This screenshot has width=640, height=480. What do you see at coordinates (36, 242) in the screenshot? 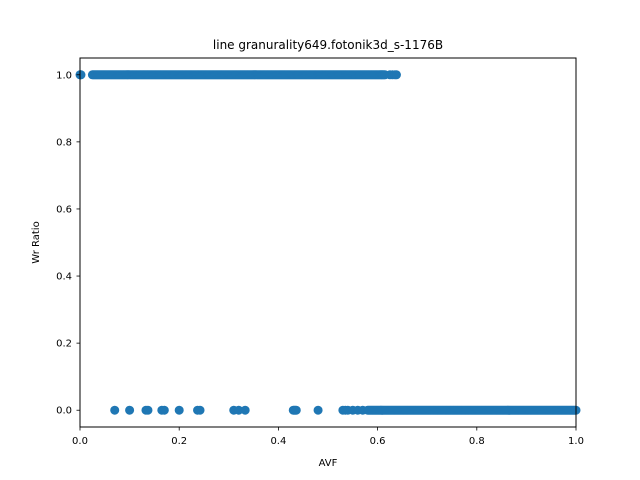
I see `y-axis-label: Wr Ratio` at bounding box center [36, 242].